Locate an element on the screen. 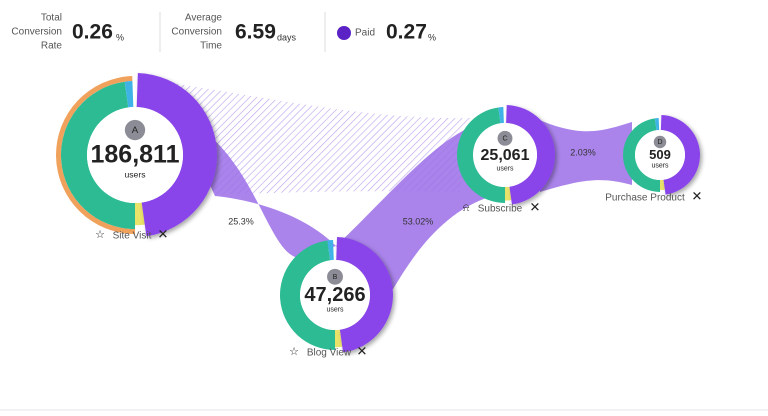 The image size is (768, 416). node-label: Subscribe is located at coordinates (500, 209).